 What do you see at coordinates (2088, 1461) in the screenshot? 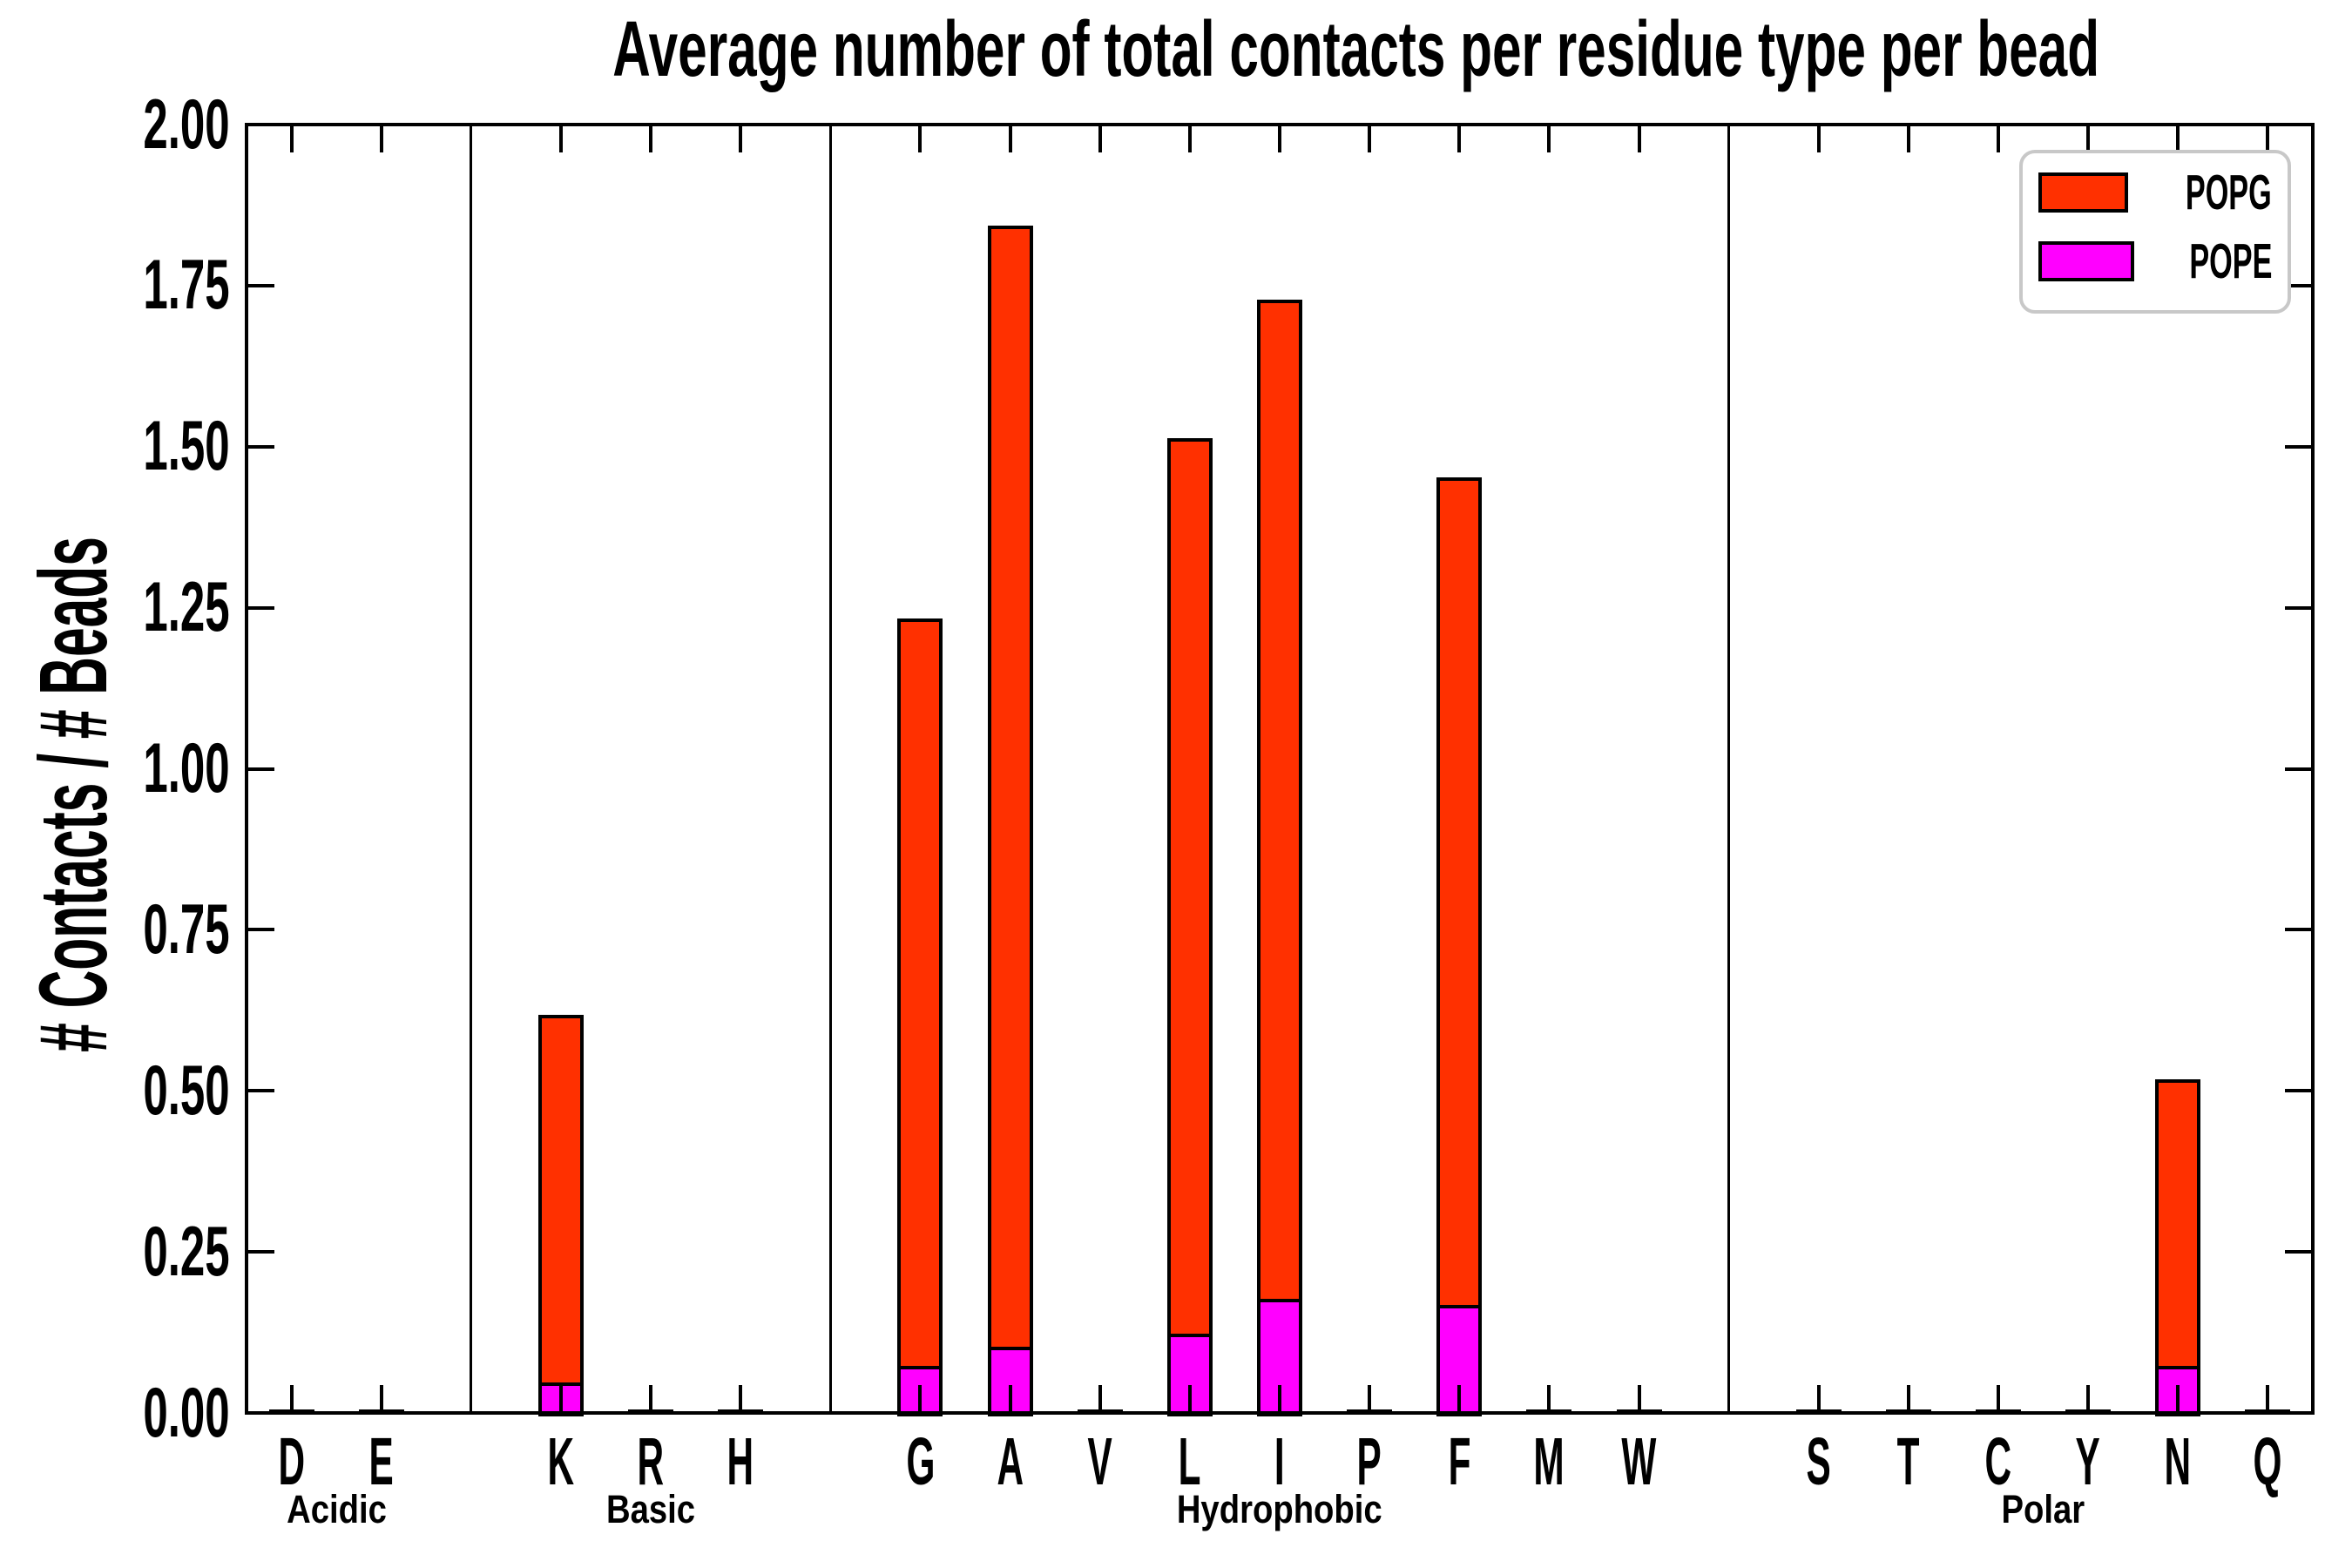
I see `x-tick-label-Y-text: Y` at bounding box center [2088, 1461].